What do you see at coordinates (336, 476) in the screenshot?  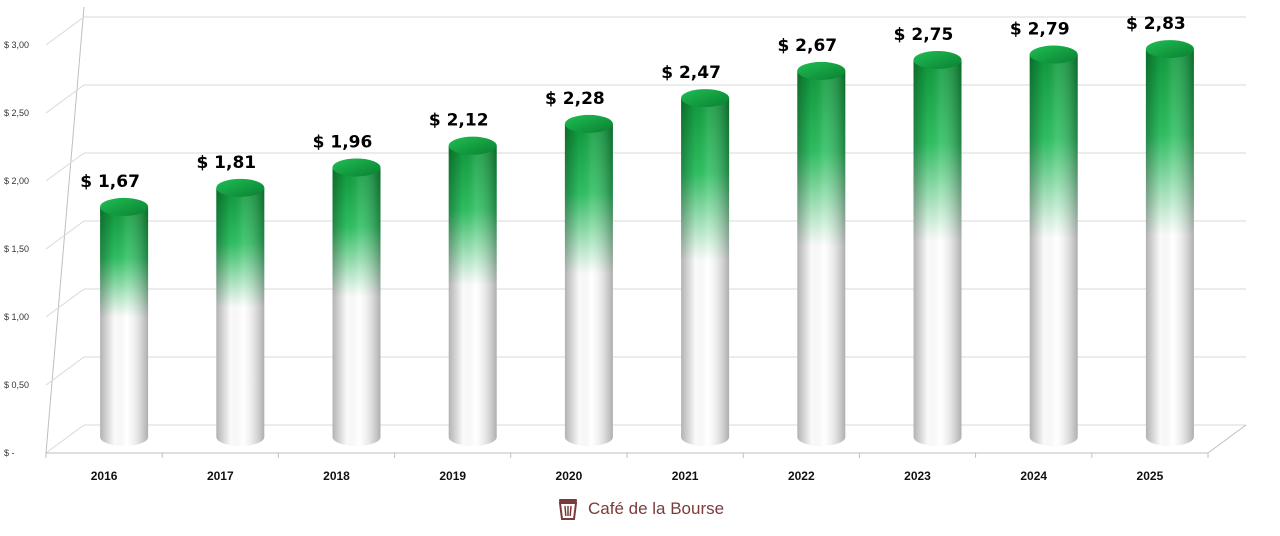 I see `x-tick-label: 2018` at bounding box center [336, 476].